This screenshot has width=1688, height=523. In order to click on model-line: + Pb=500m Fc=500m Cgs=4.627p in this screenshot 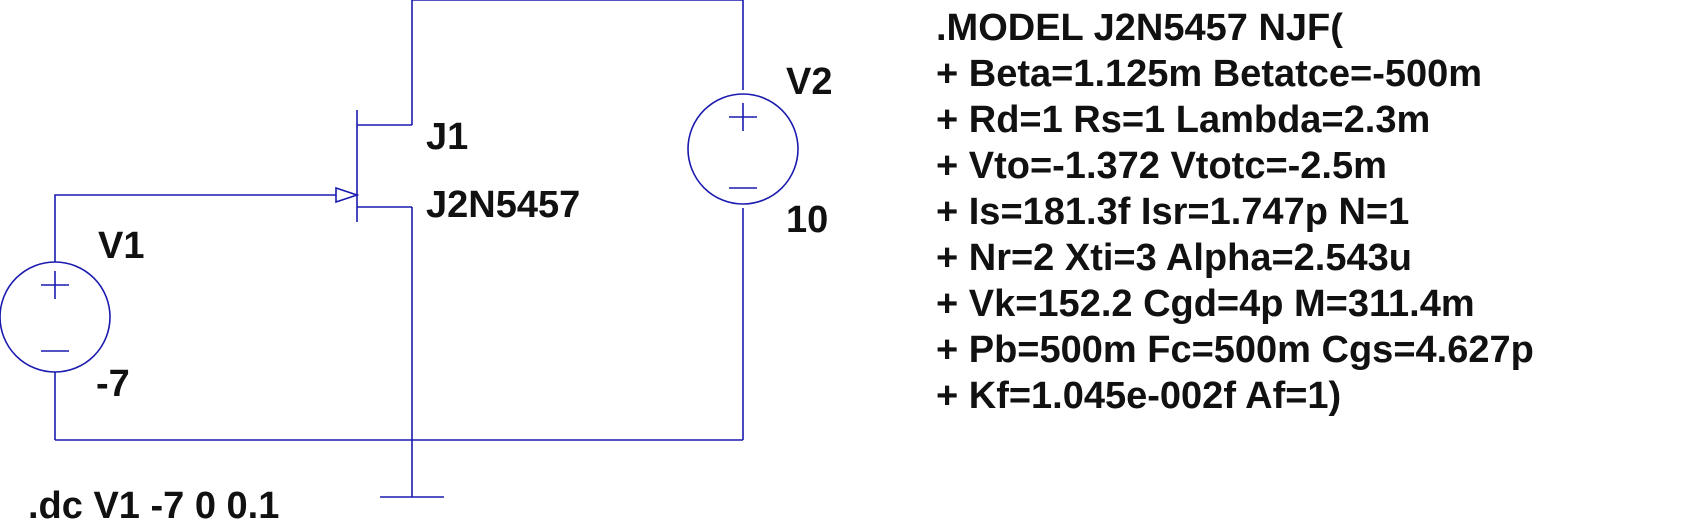, I will do `click(1235, 350)`.